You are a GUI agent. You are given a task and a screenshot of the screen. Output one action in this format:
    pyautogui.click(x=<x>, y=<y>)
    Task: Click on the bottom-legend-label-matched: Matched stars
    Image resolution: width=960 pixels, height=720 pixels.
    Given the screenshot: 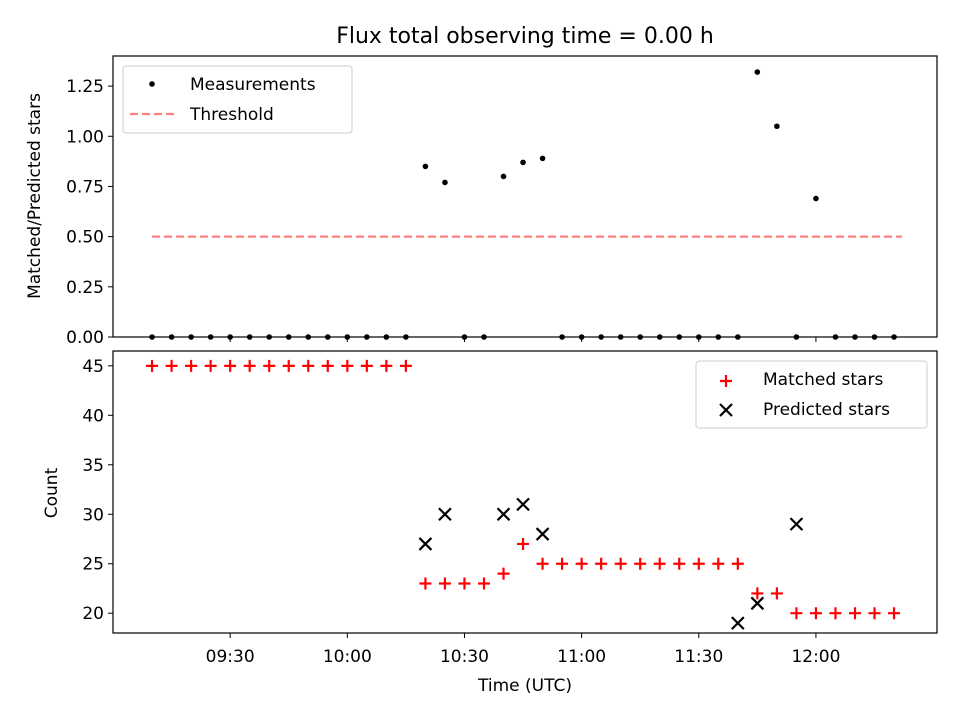 What is the action you would take?
    pyautogui.click(x=823, y=380)
    